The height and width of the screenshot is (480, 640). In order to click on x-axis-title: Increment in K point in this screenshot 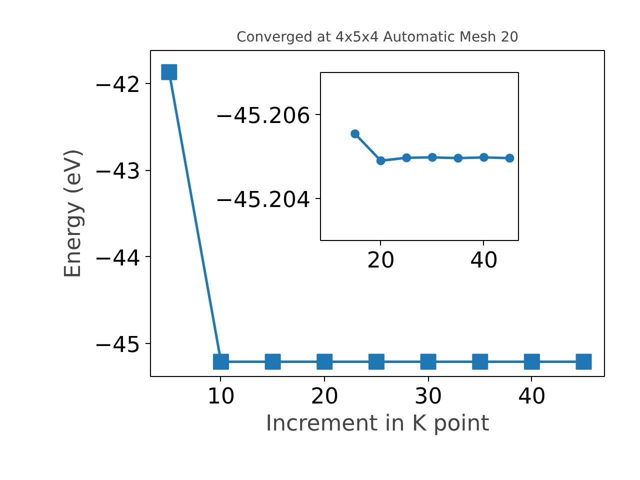, I will do `click(378, 424)`.